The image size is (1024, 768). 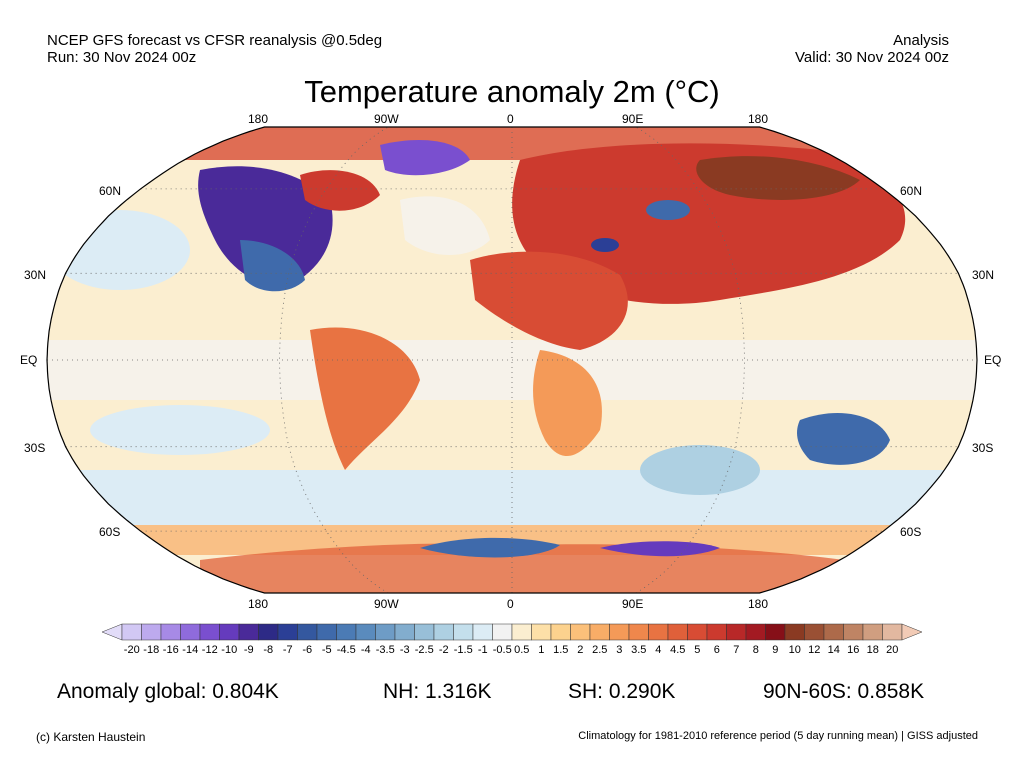 What do you see at coordinates (911, 191) in the screenshot?
I see `lat-label-right-60n: 60N` at bounding box center [911, 191].